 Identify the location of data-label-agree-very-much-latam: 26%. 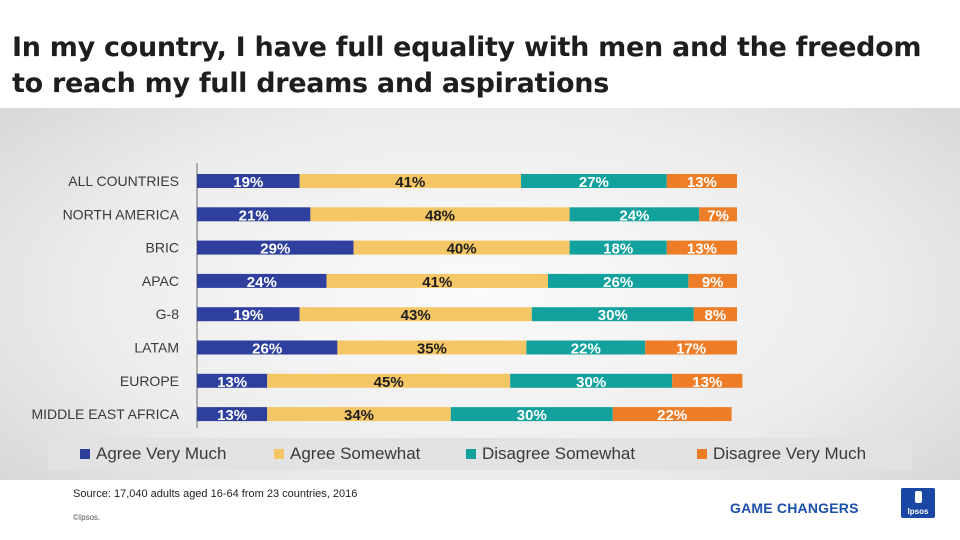
(267, 349).